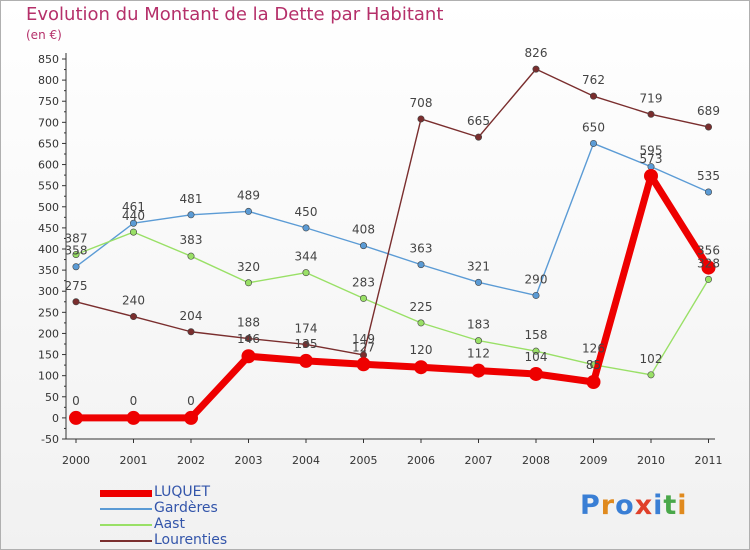 The image size is (750, 550). I want to click on data-label: 358, so click(76, 251).